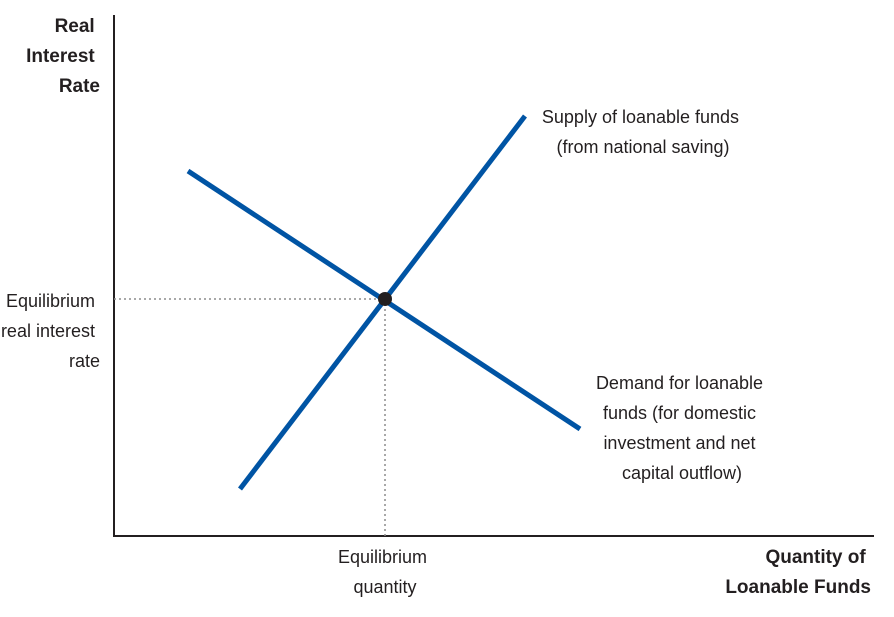 The width and height of the screenshot is (894, 617). I want to click on equilibrium-quantity-label: Equilibrium quantity, so click(385, 572).